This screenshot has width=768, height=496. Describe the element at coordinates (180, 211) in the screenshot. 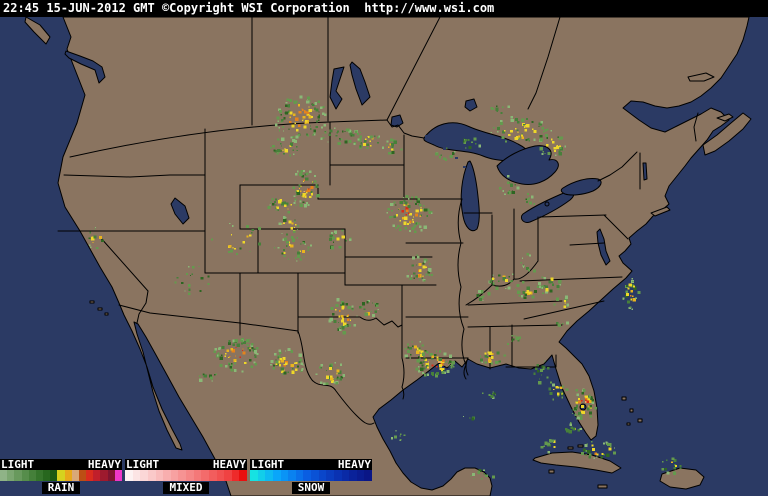

I see `great-salt-lake` at that location.